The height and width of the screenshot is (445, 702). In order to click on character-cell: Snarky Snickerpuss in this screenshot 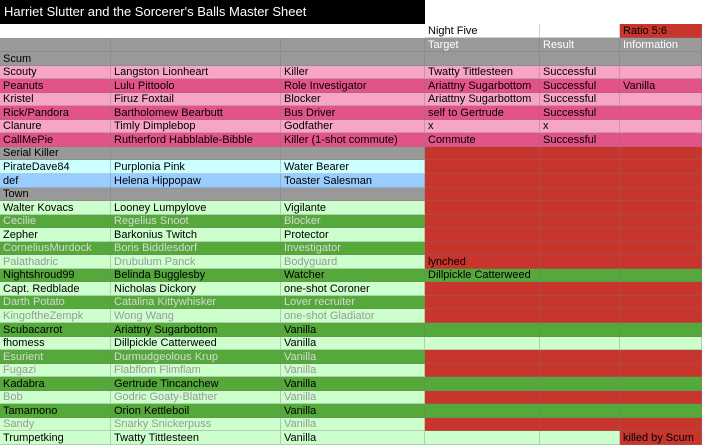, I will do `click(196, 424)`.